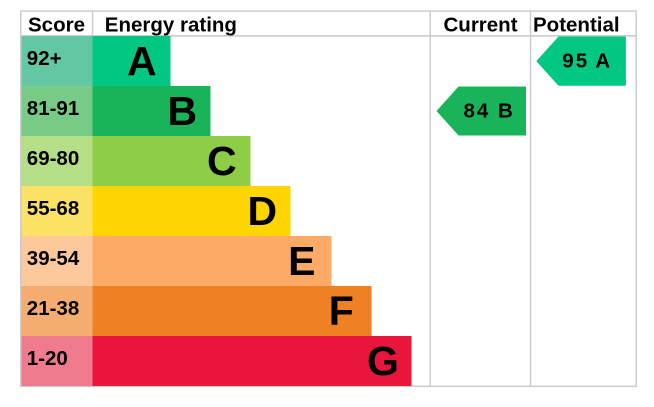  Describe the element at coordinates (575, 61) in the screenshot. I see `svg-text: 95` at that location.